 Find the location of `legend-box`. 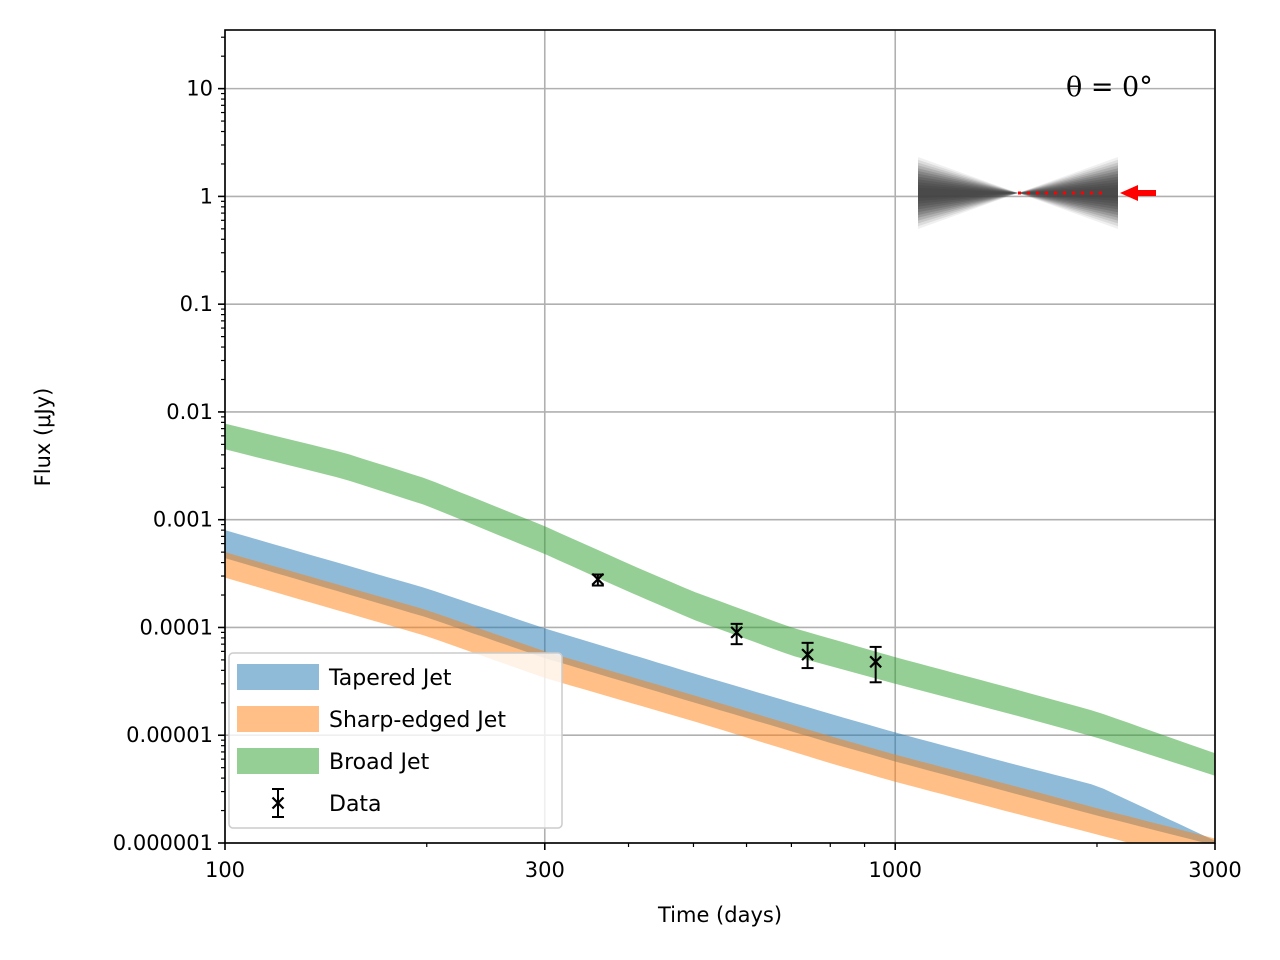

legend-box is located at coordinates (395, 740).